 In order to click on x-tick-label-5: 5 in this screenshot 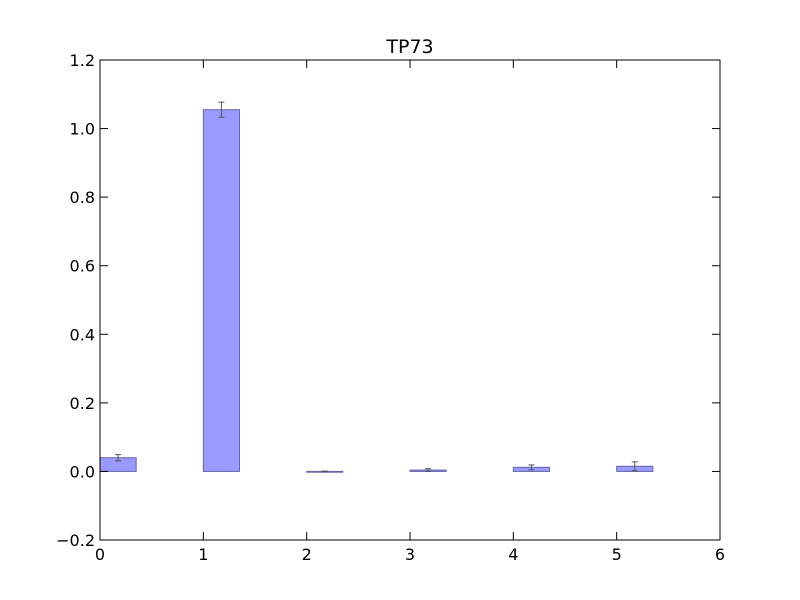, I will do `click(617, 554)`.